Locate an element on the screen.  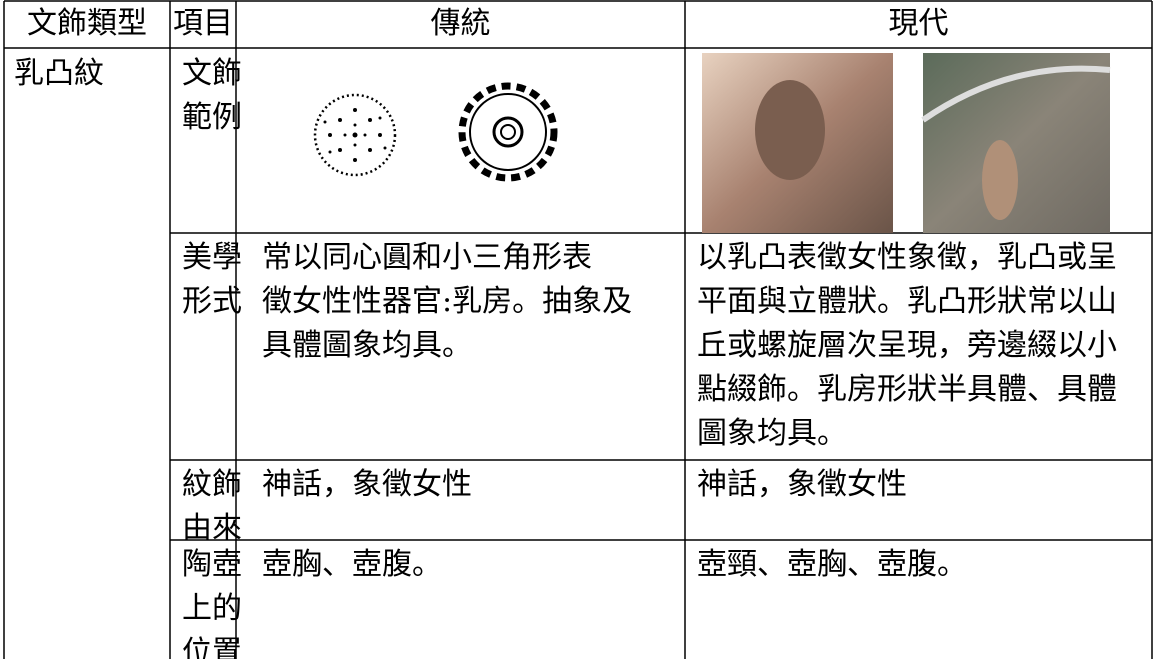
item-label: 陶壺 is located at coordinates (212, 564).